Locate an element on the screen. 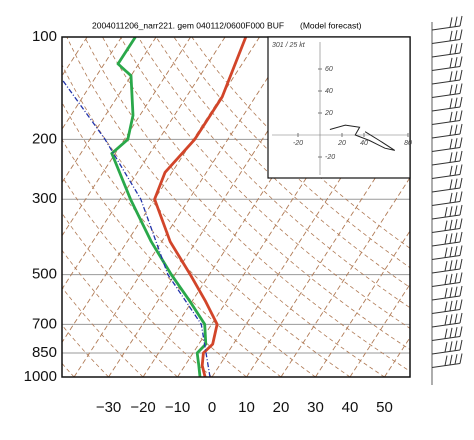 The height and width of the screenshot is (440, 474). hodo-tick-label: -20 is located at coordinates (298, 143).